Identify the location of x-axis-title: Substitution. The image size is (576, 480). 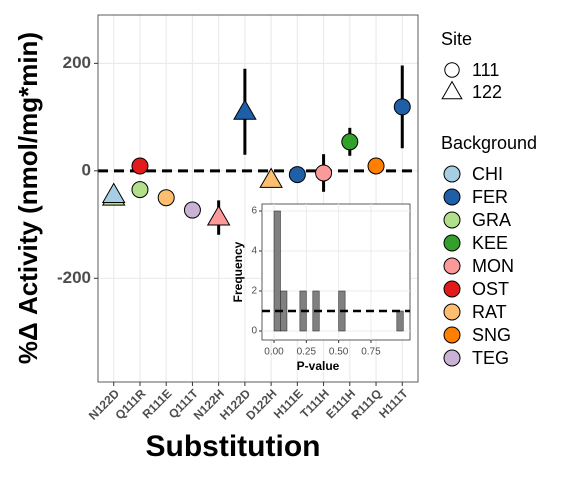
(233, 446).